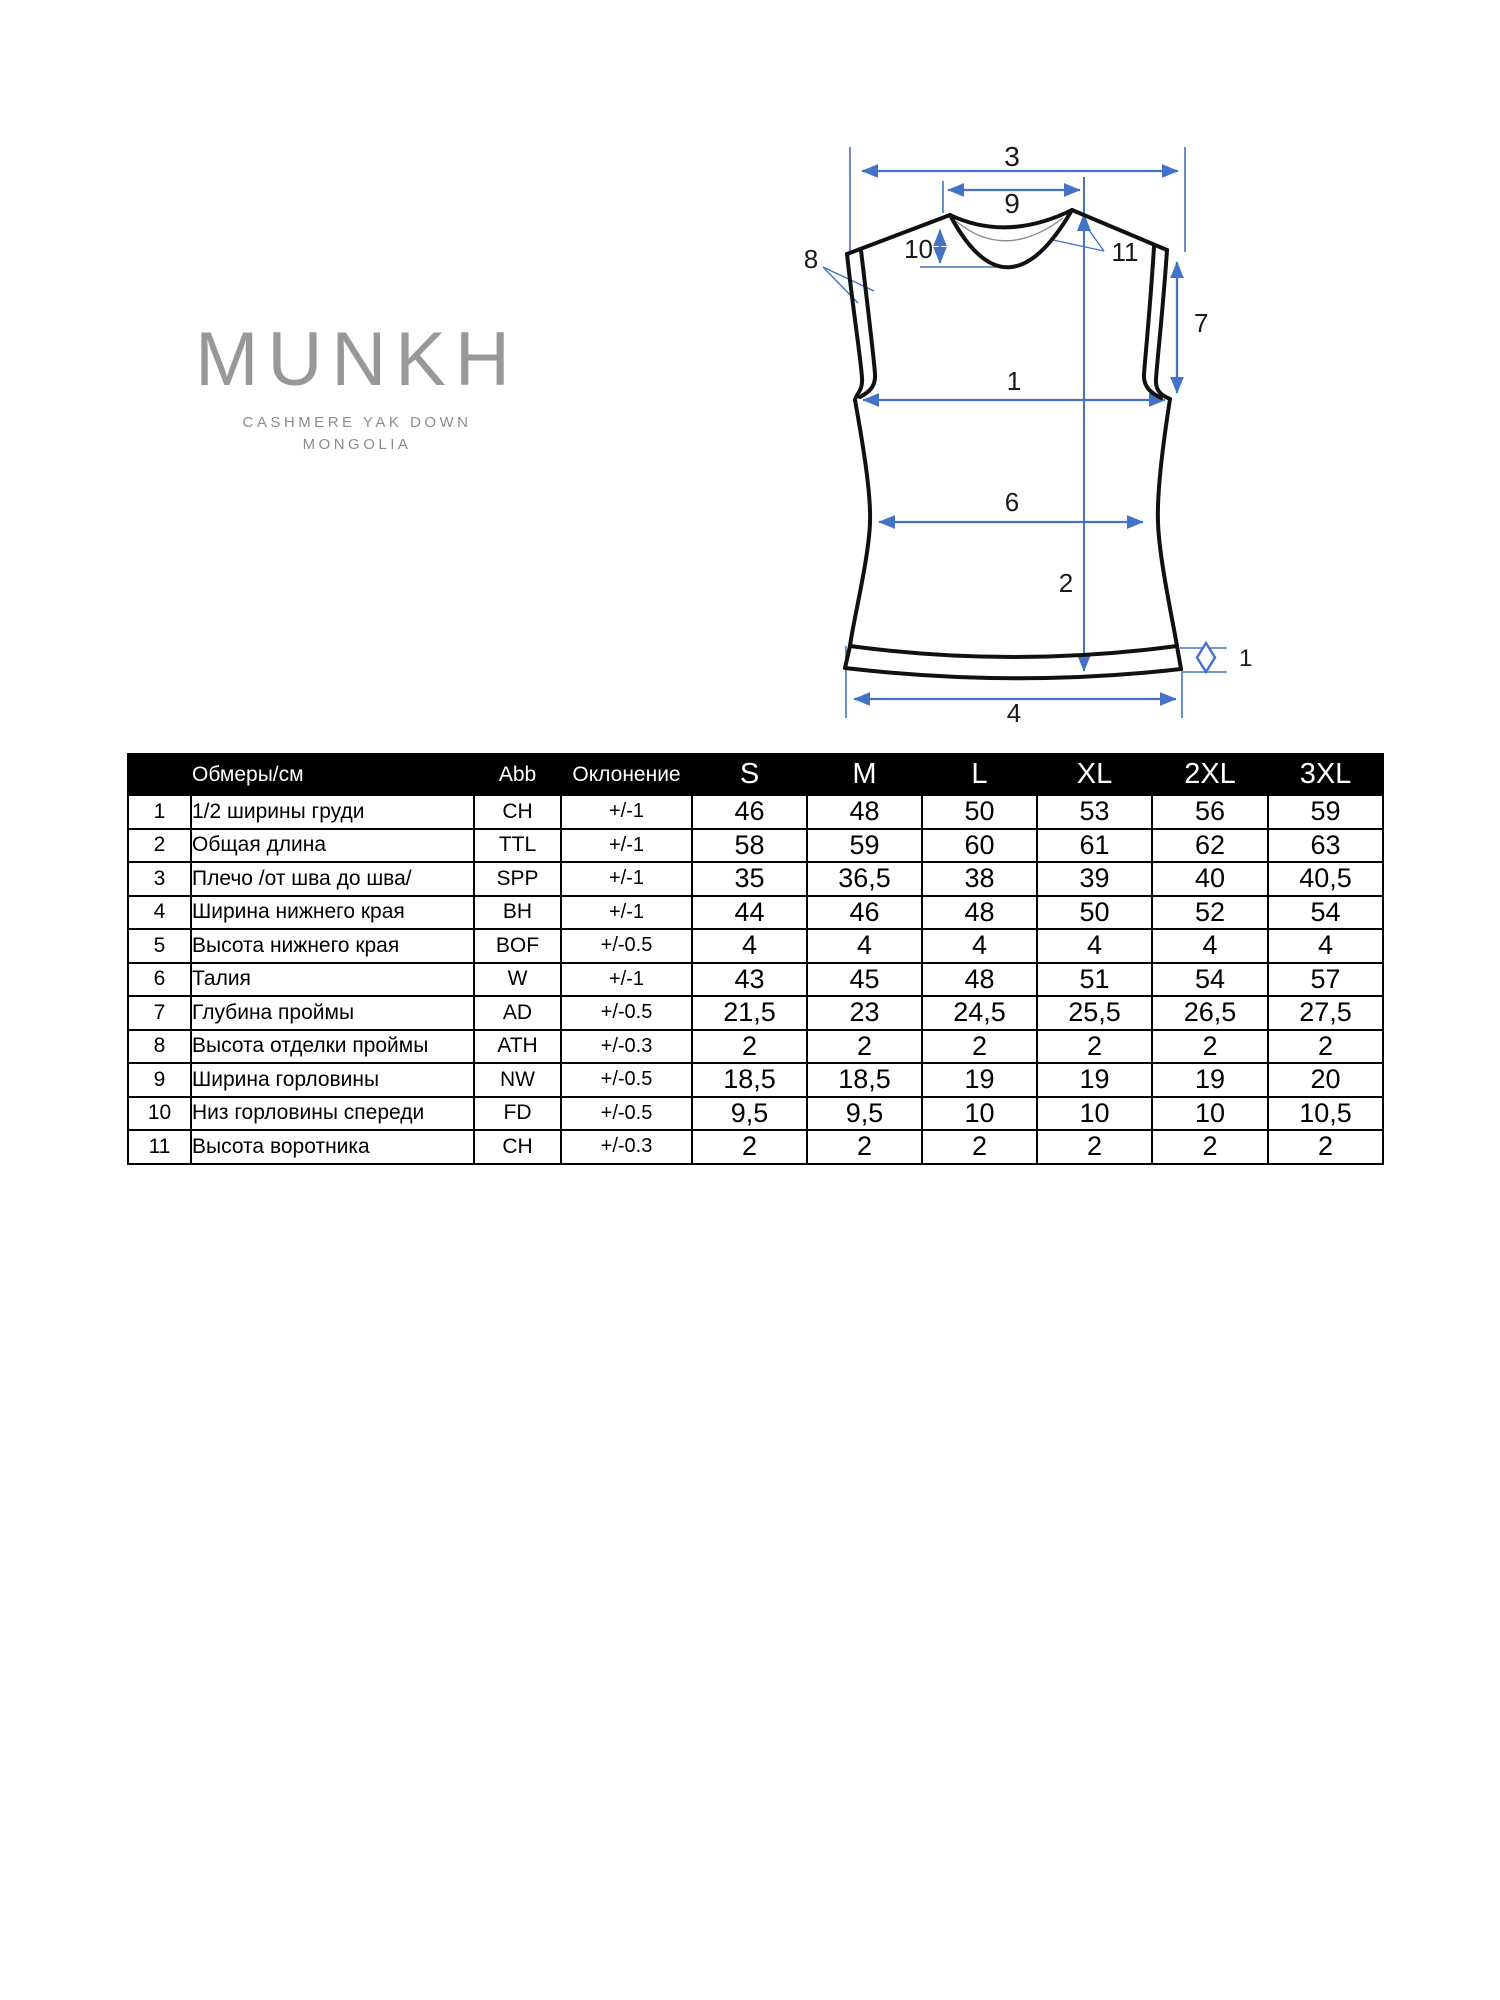  Describe the element at coordinates (517, 812) in the screenshot. I see `measure-abbreviation: CH` at that location.